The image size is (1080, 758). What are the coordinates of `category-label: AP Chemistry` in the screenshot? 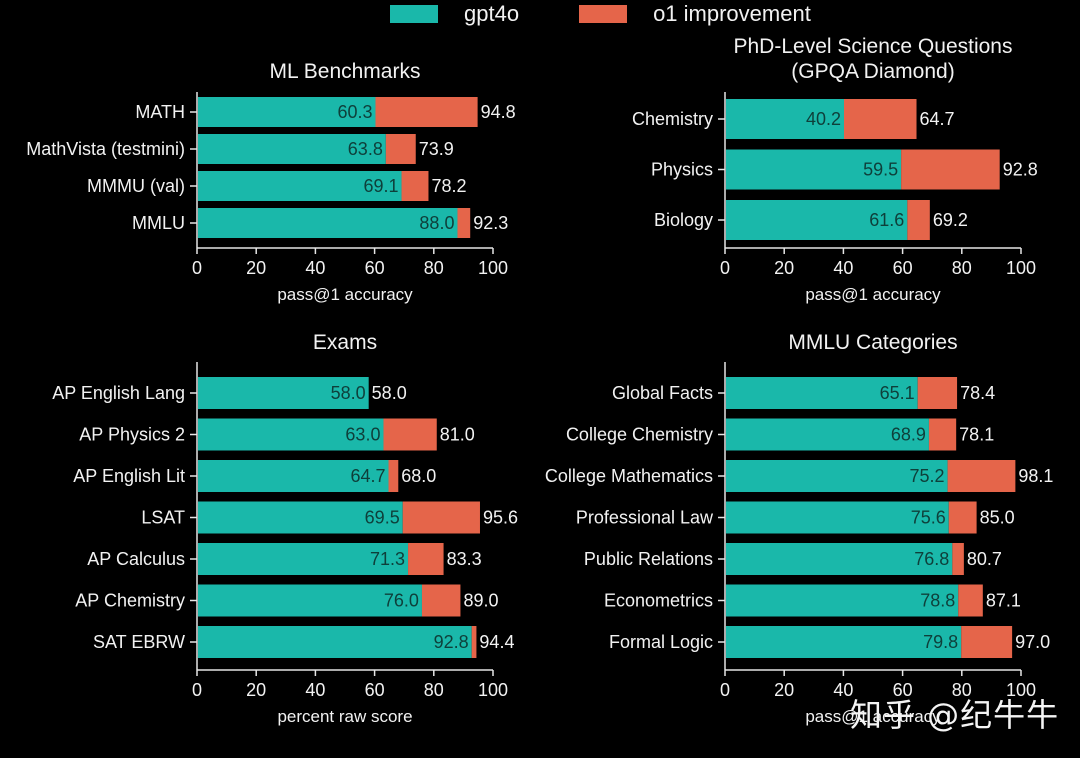 It's located at (130, 601).